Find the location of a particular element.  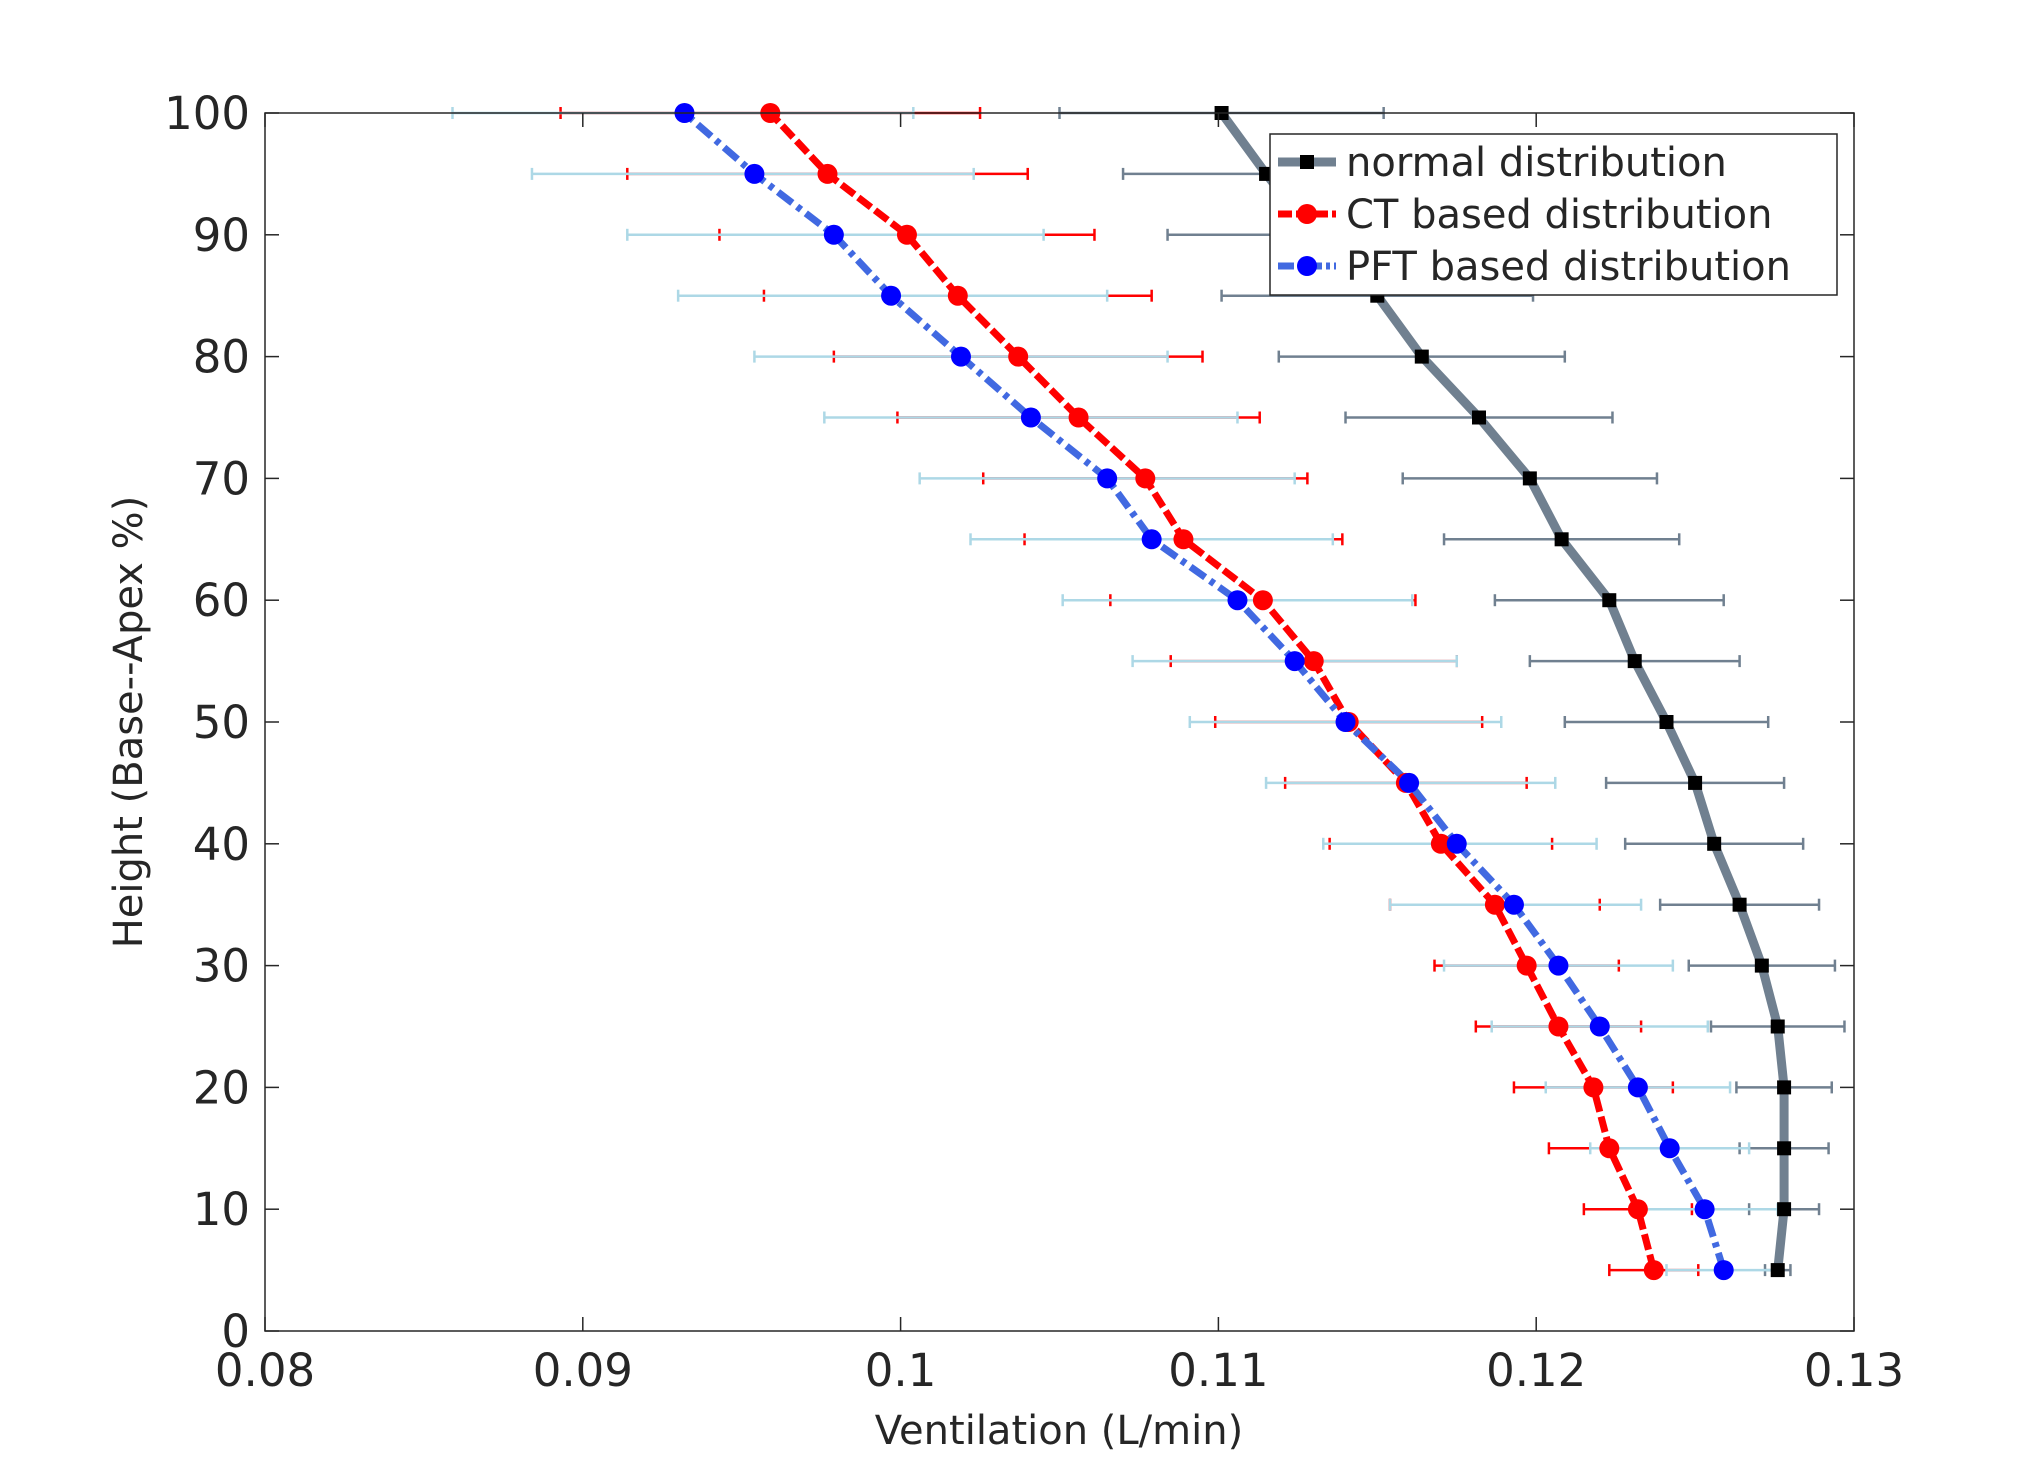

normal-legend-marker is located at coordinates (1307, 162).